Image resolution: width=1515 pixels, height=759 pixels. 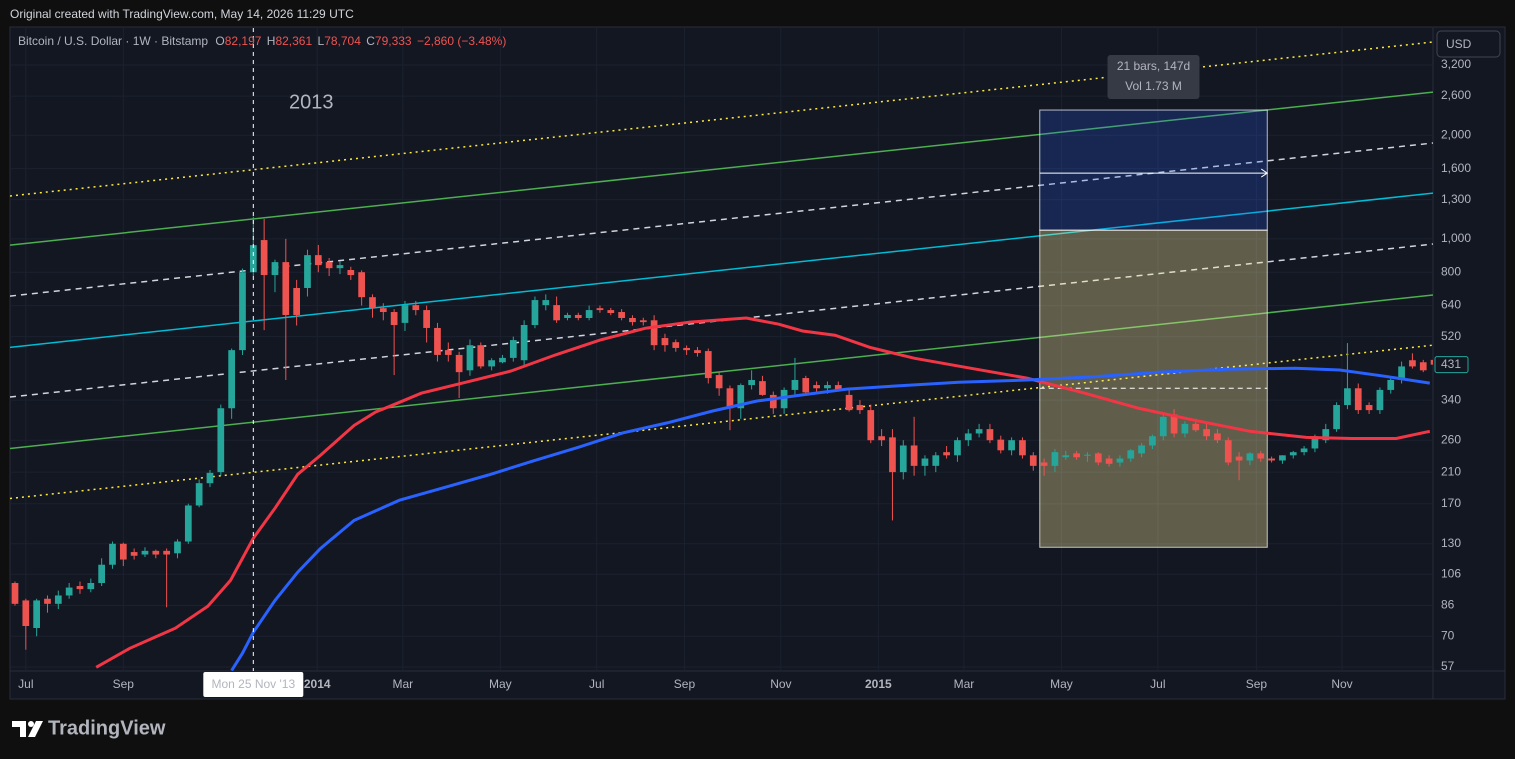 What do you see at coordinates (1451, 543) in the screenshot?
I see `y-tick-label: 130` at bounding box center [1451, 543].